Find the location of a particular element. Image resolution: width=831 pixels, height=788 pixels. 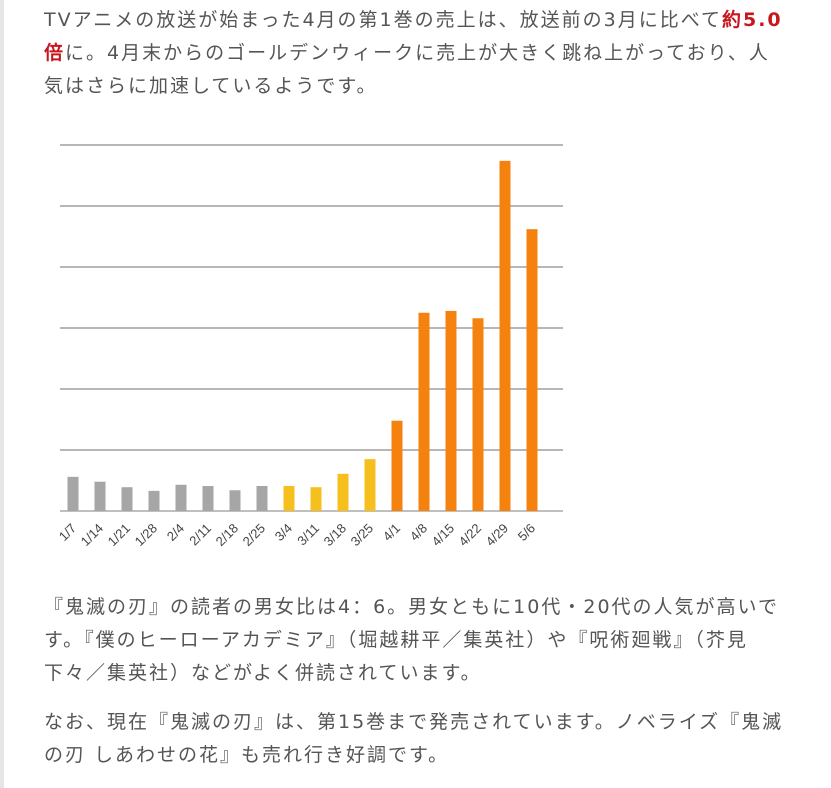

x-tick-label: 3/18 is located at coordinates (335, 535).